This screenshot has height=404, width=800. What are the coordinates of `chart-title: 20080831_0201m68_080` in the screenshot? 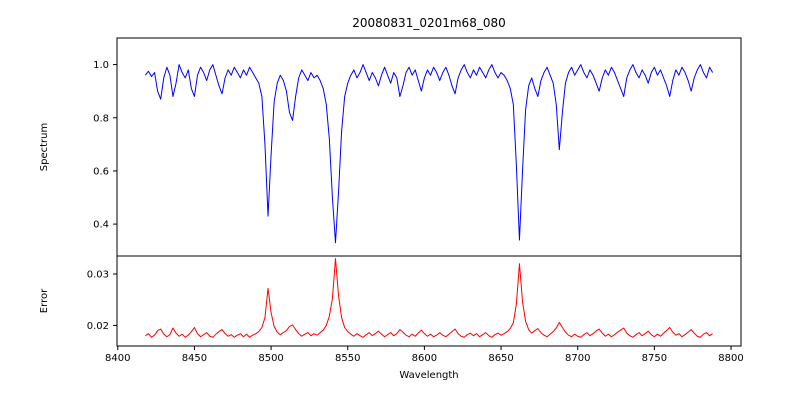 It's located at (428, 23).